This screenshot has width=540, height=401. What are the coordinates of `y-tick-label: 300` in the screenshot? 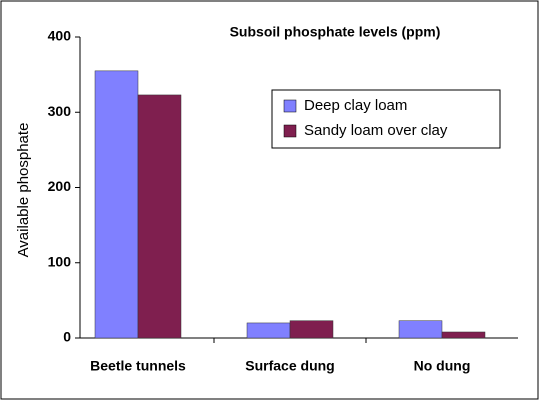 It's located at (60, 111).